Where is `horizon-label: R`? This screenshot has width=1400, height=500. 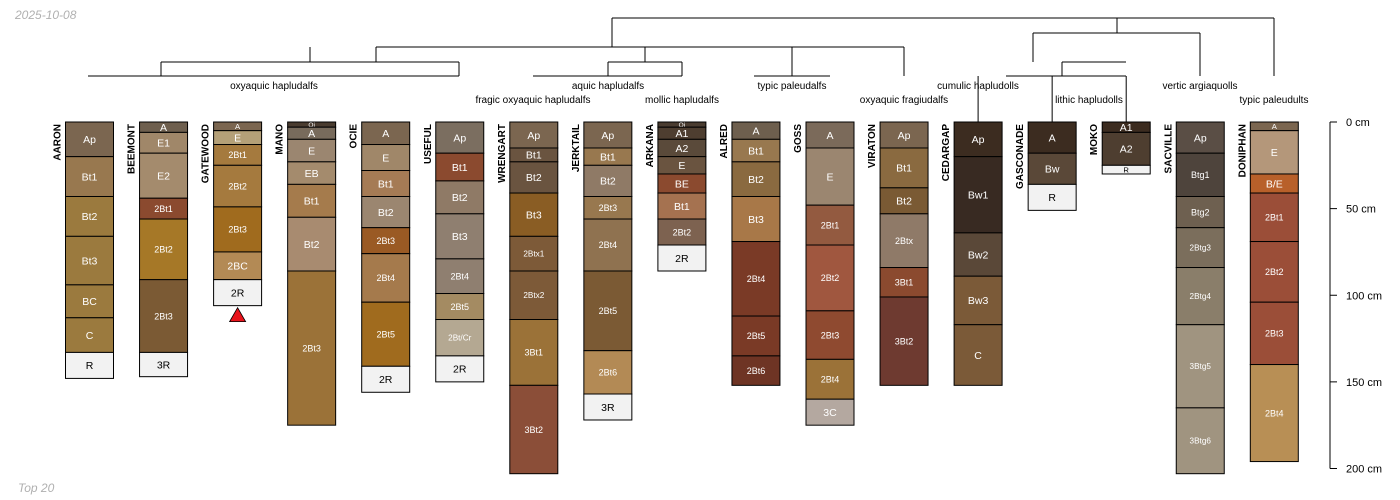
horizon-label: R is located at coordinates (1126, 169).